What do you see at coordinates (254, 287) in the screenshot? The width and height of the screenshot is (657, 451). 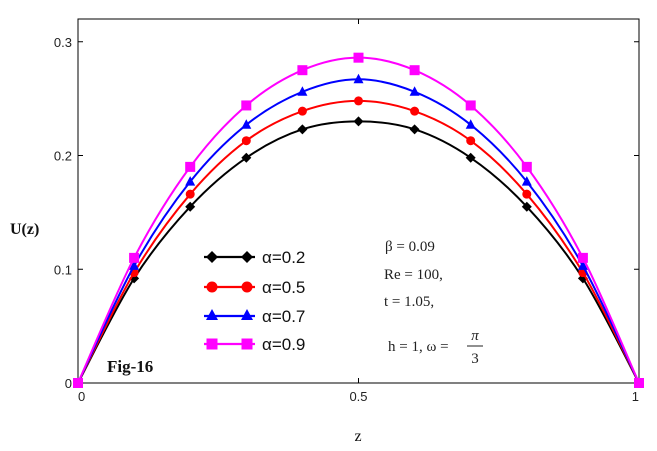 I see `legend-item-alpha-0-5: α=0.5` at bounding box center [254, 287].